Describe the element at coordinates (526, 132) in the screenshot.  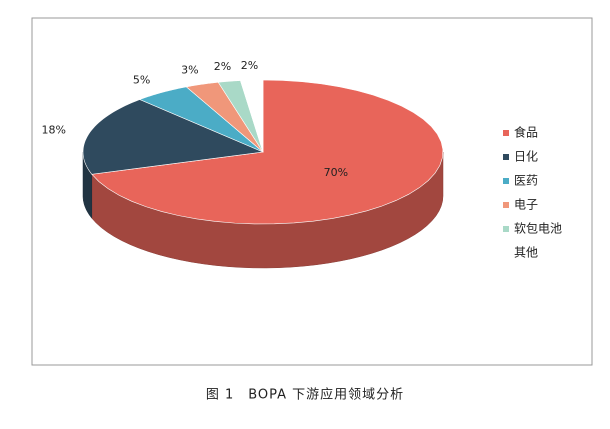
I see `legend-label: 食品` at that location.